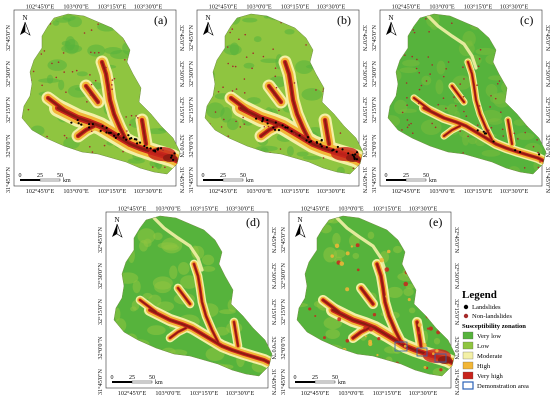  What do you see at coordinates (344, 20) in the screenshot?
I see `panel-label: (b)` at bounding box center [344, 20].